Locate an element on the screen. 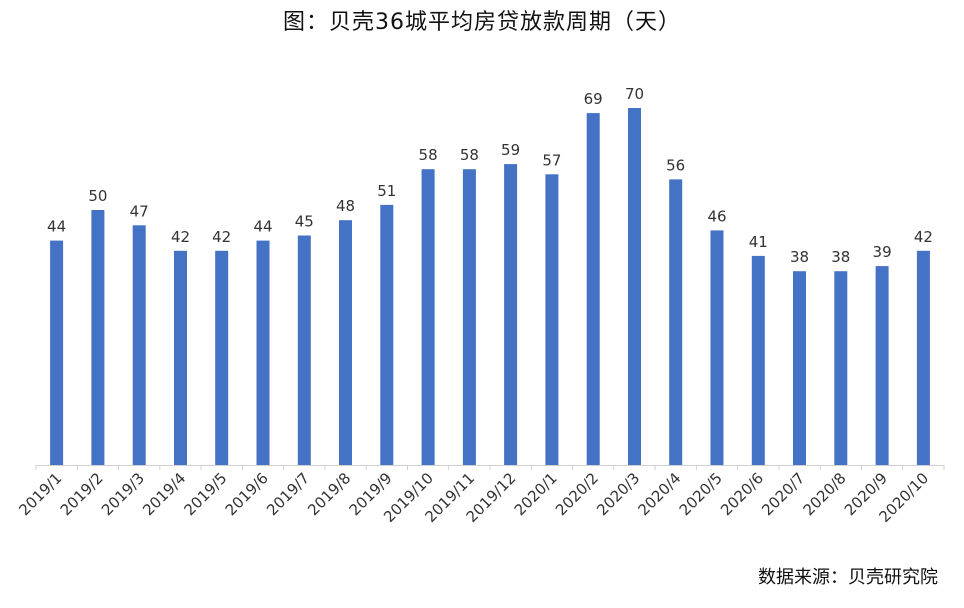 The height and width of the screenshot is (608, 964). data-label-2020/2: 69 is located at coordinates (593, 99).